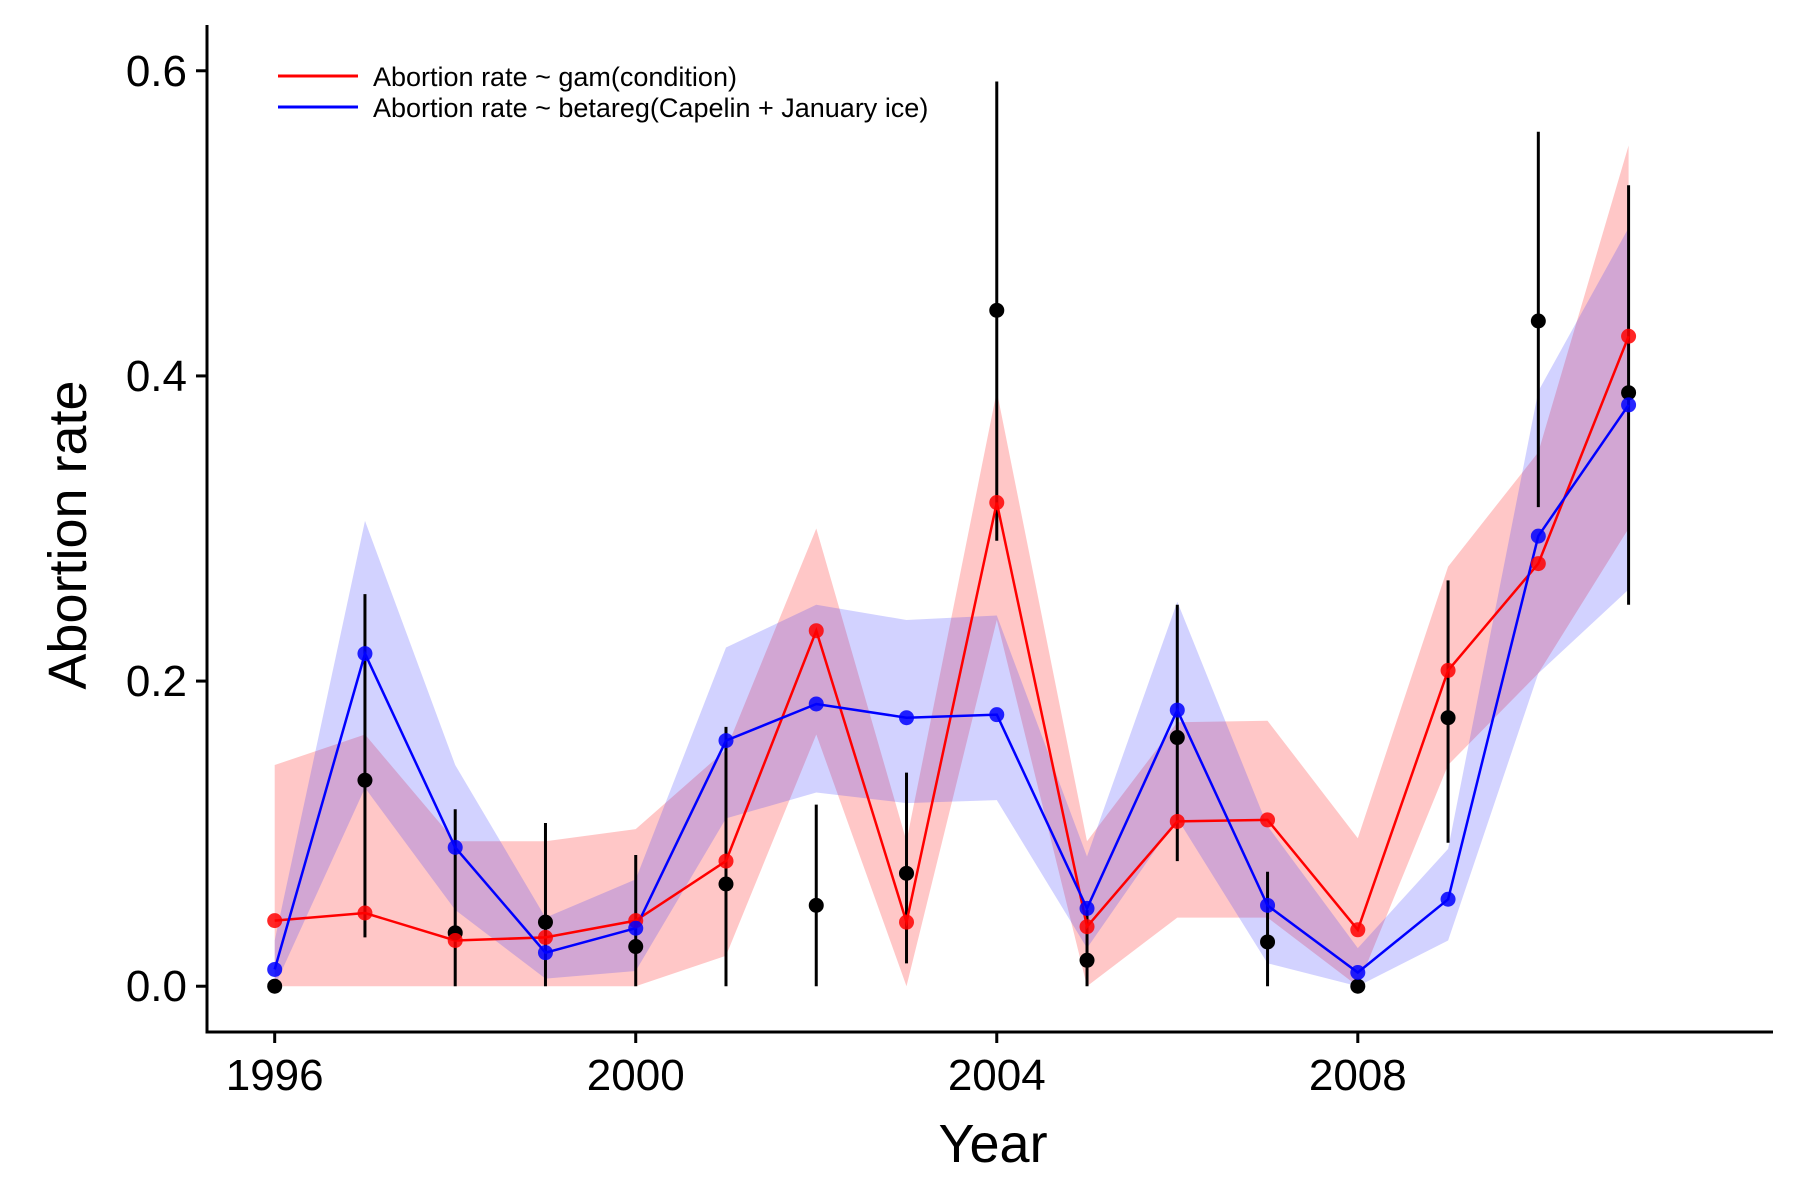  I want to click on y-axis-ticks: 0.0 0.2 0.4 0.6, so click(166, 529).